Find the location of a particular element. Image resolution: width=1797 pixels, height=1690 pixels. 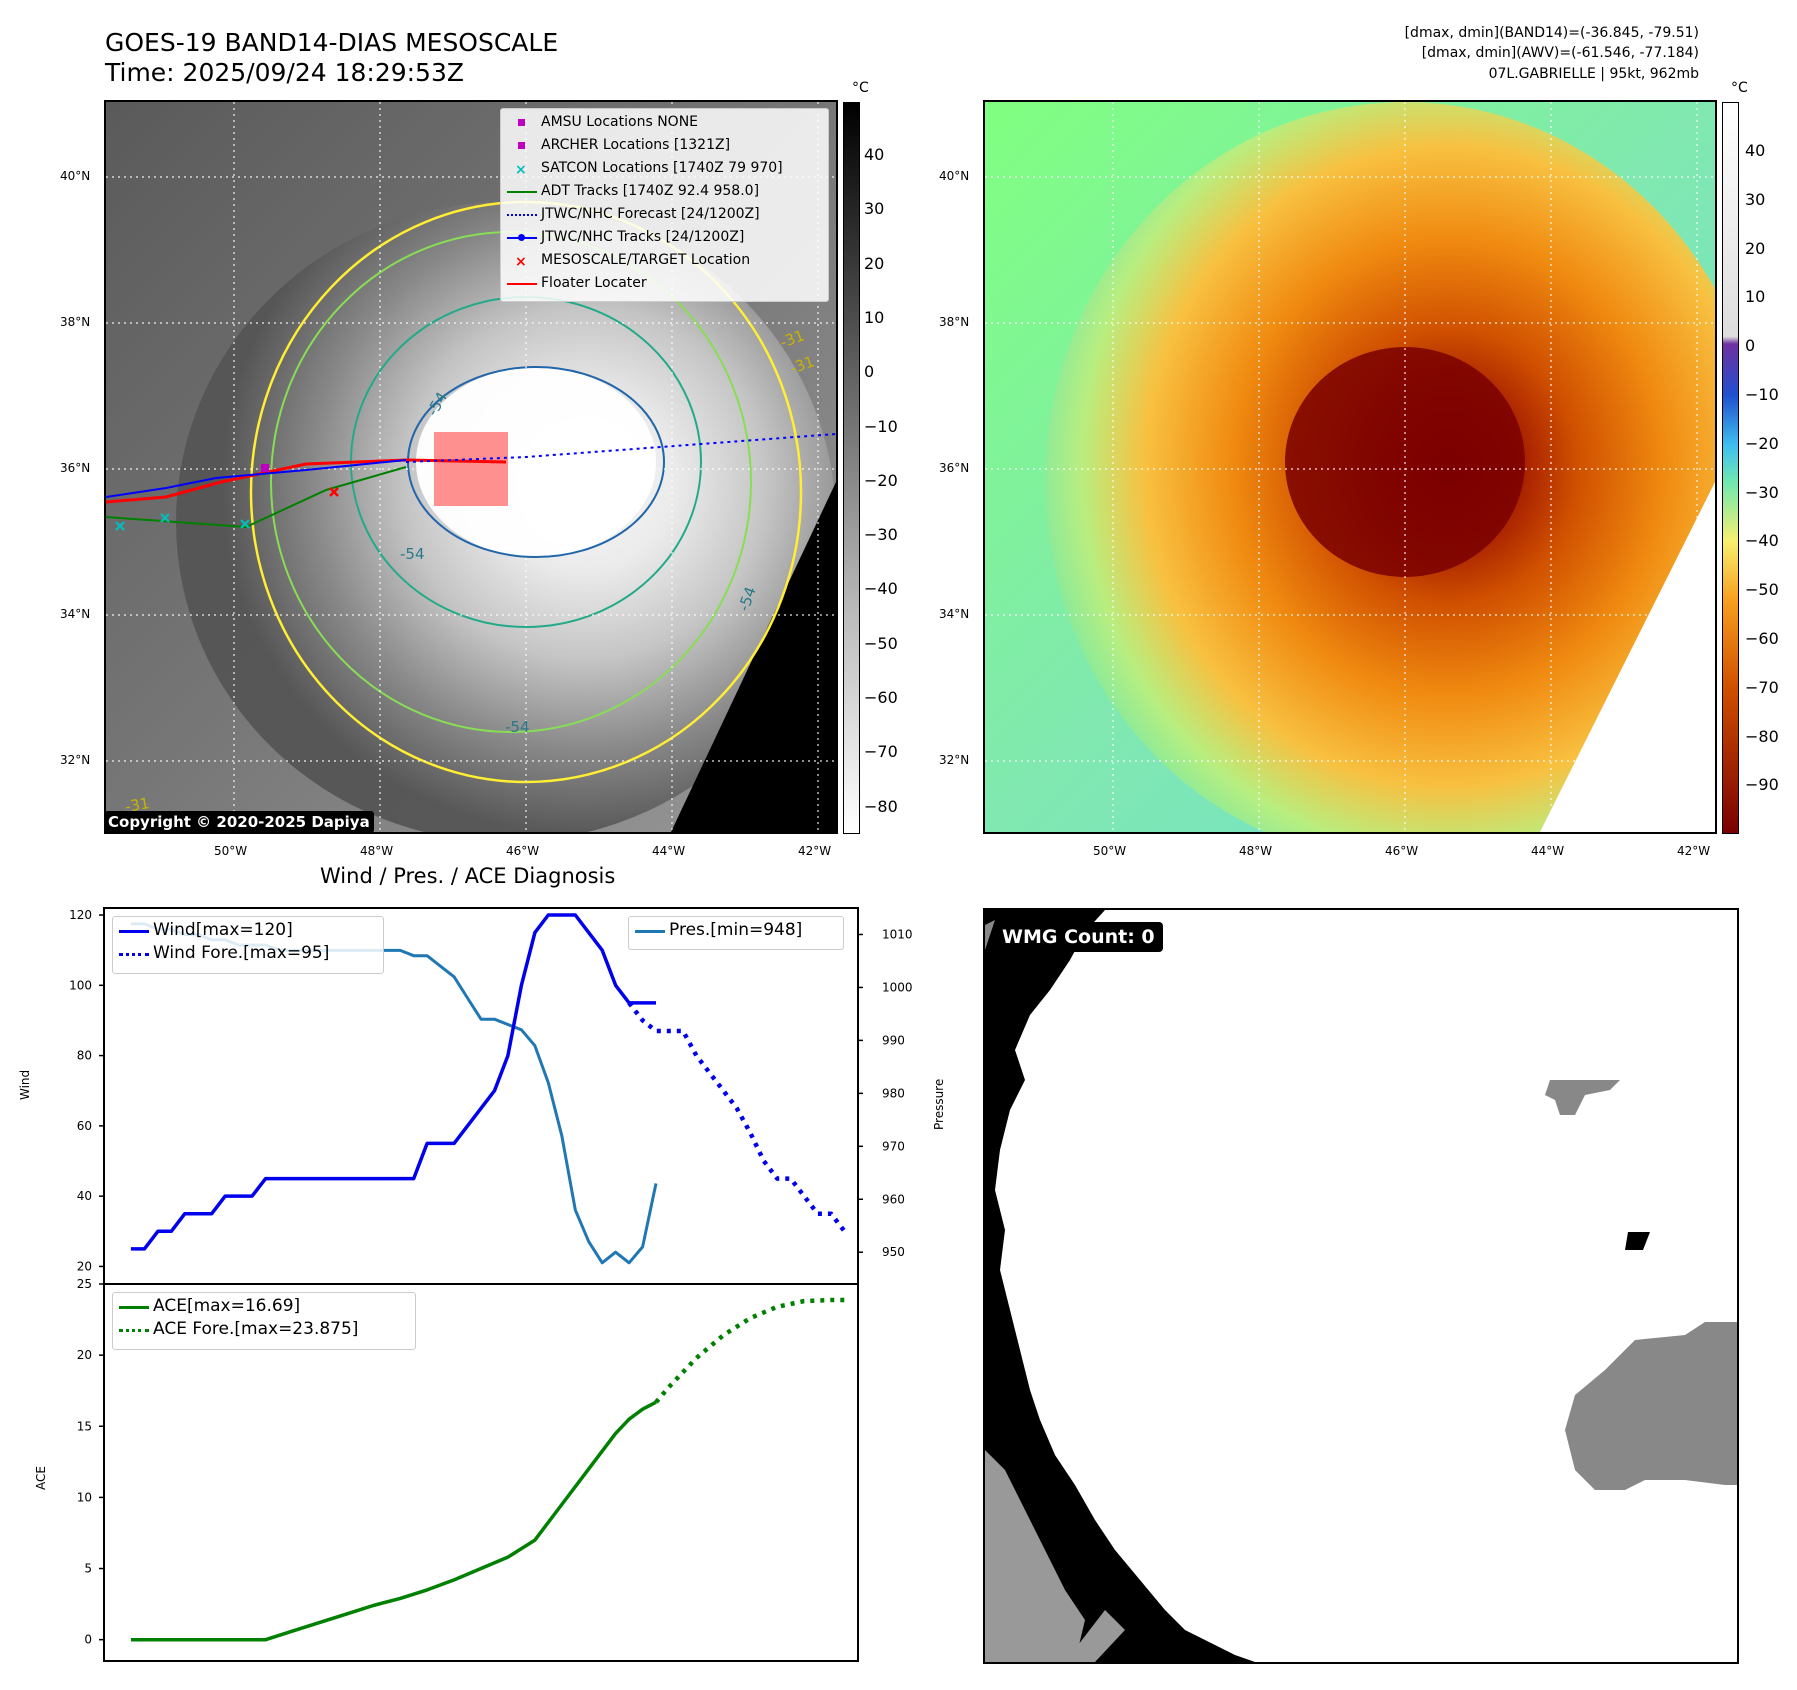

ace-tick-label: 20 is located at coordinates (84, 1355).